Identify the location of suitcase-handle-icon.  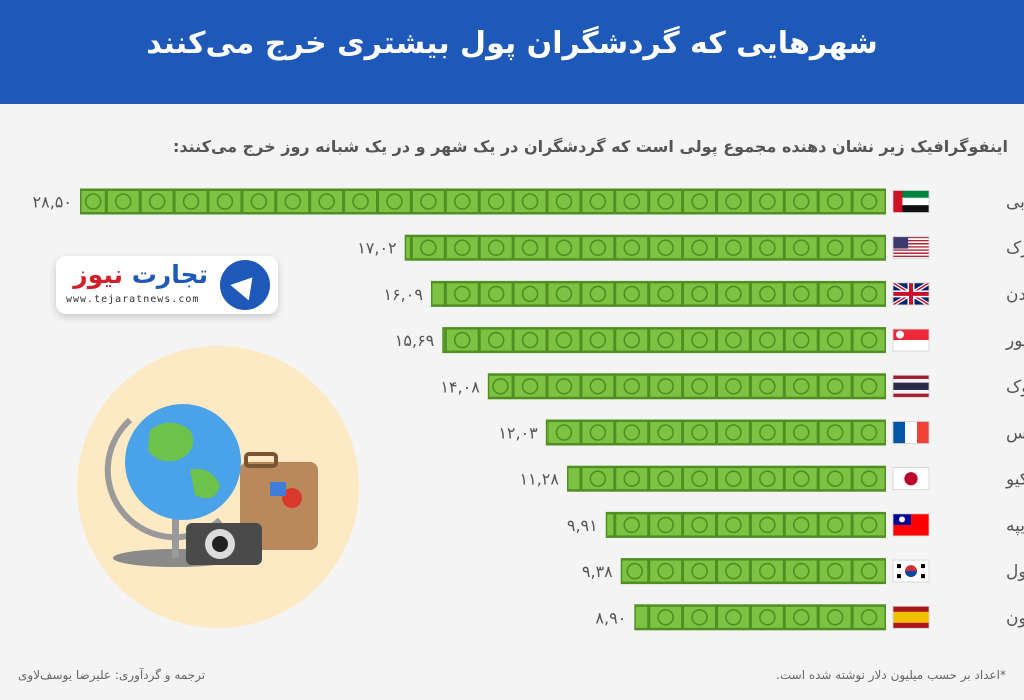
(261, 460).